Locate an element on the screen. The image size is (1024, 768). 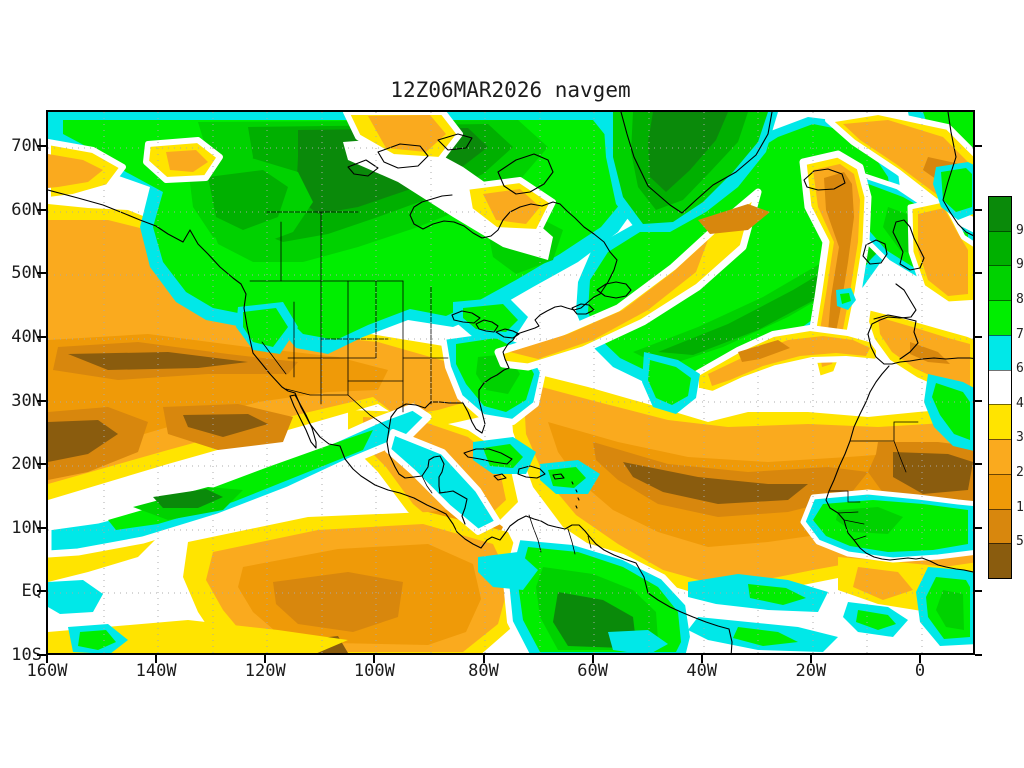
colorbar-level-label: 60 is located at coordinates (1020, 369).